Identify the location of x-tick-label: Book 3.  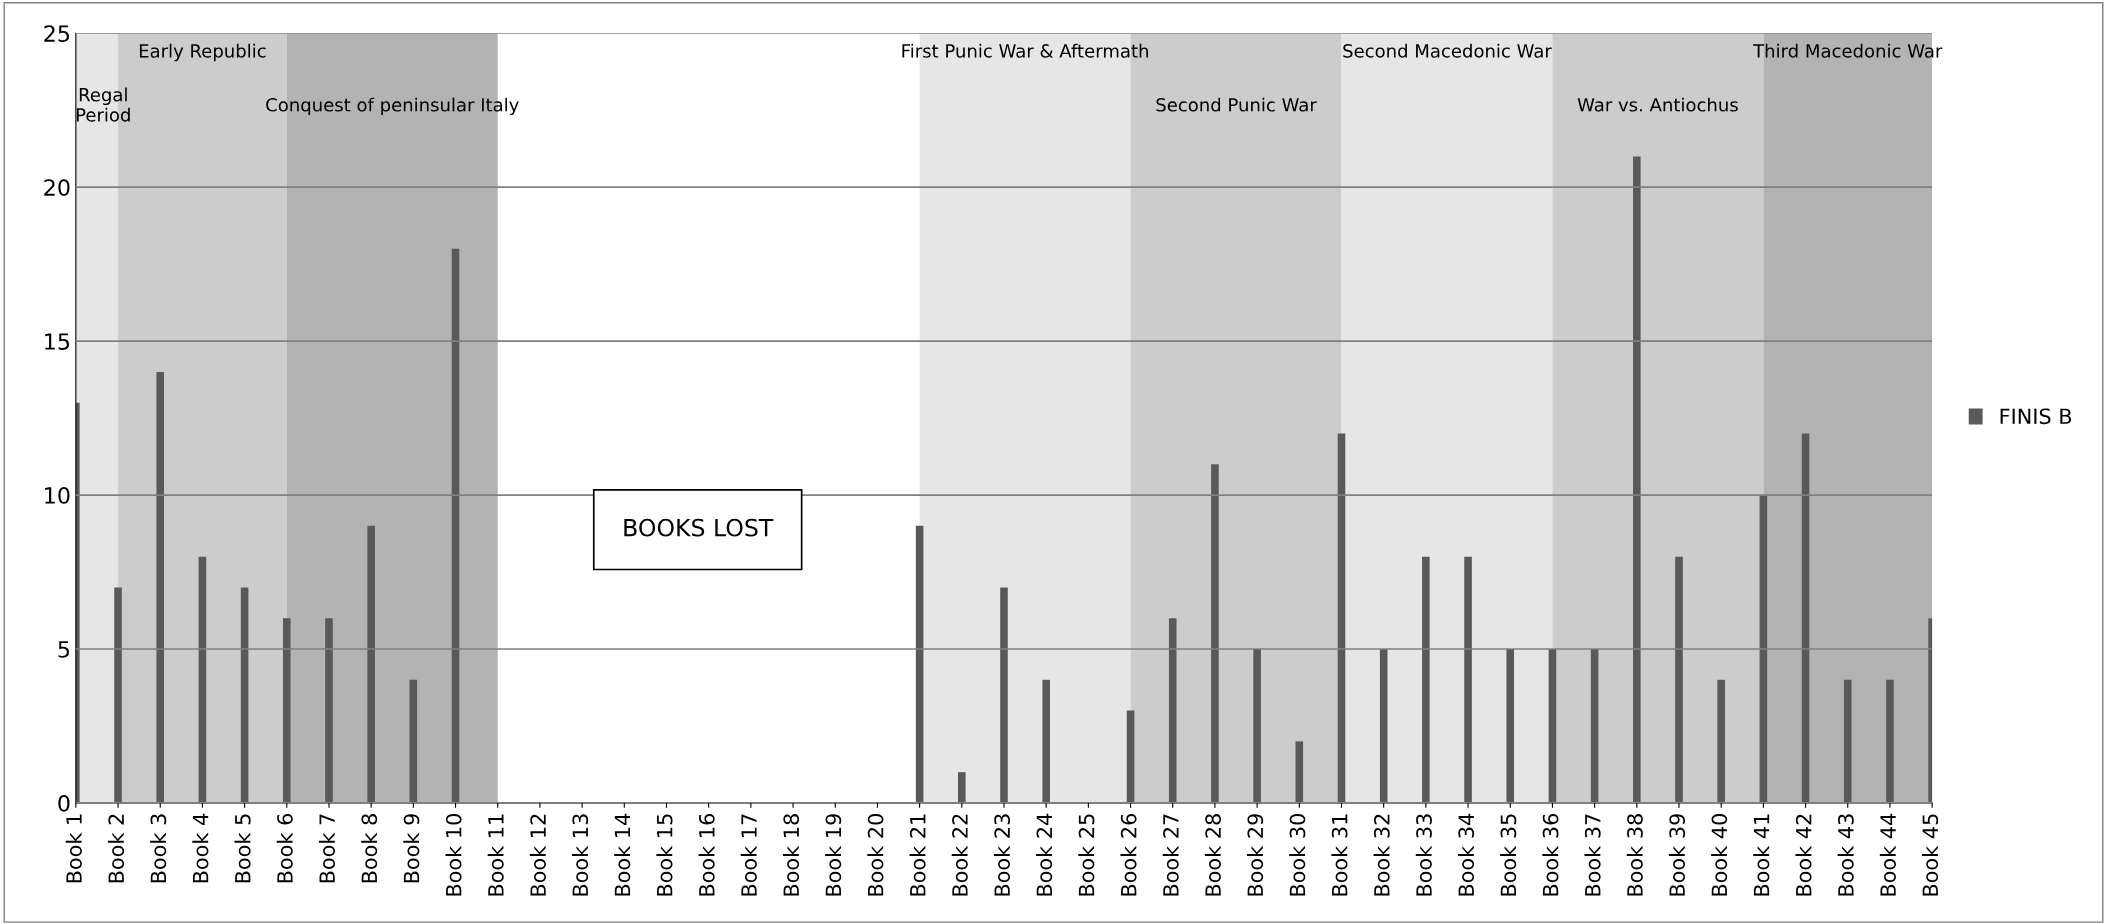
(158, 848).